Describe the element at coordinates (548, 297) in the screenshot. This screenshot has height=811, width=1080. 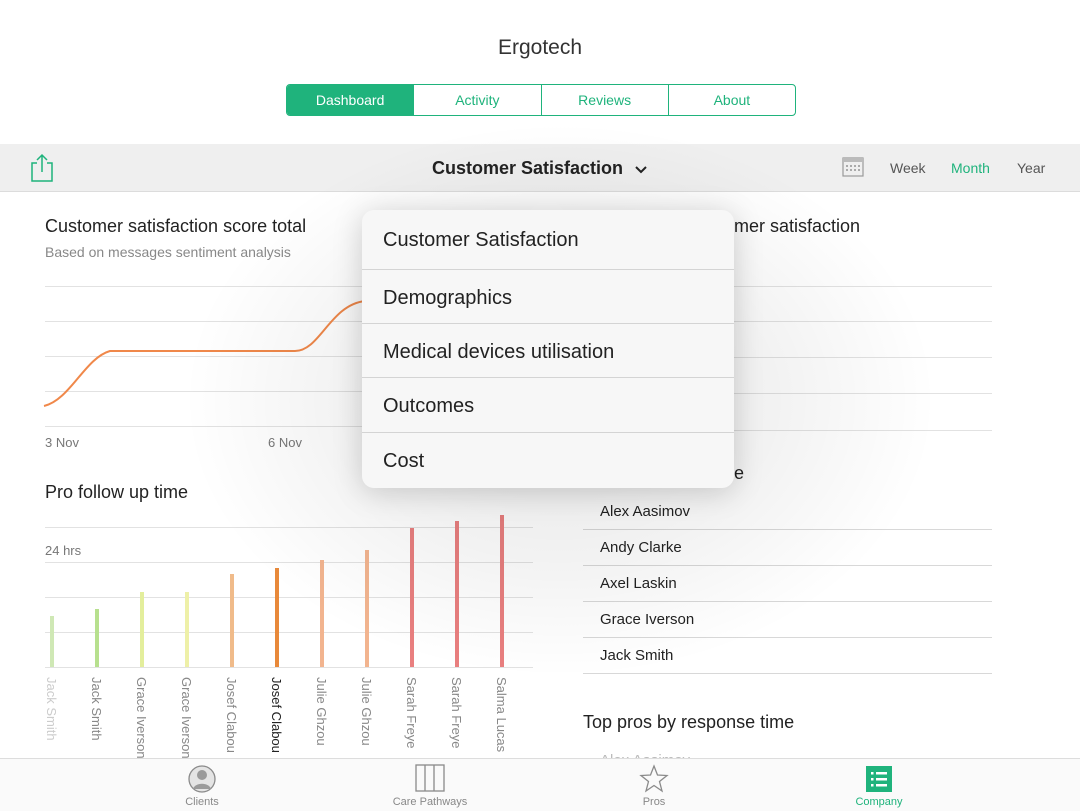
I see `menu-item-demographics: Demographics` at that location.